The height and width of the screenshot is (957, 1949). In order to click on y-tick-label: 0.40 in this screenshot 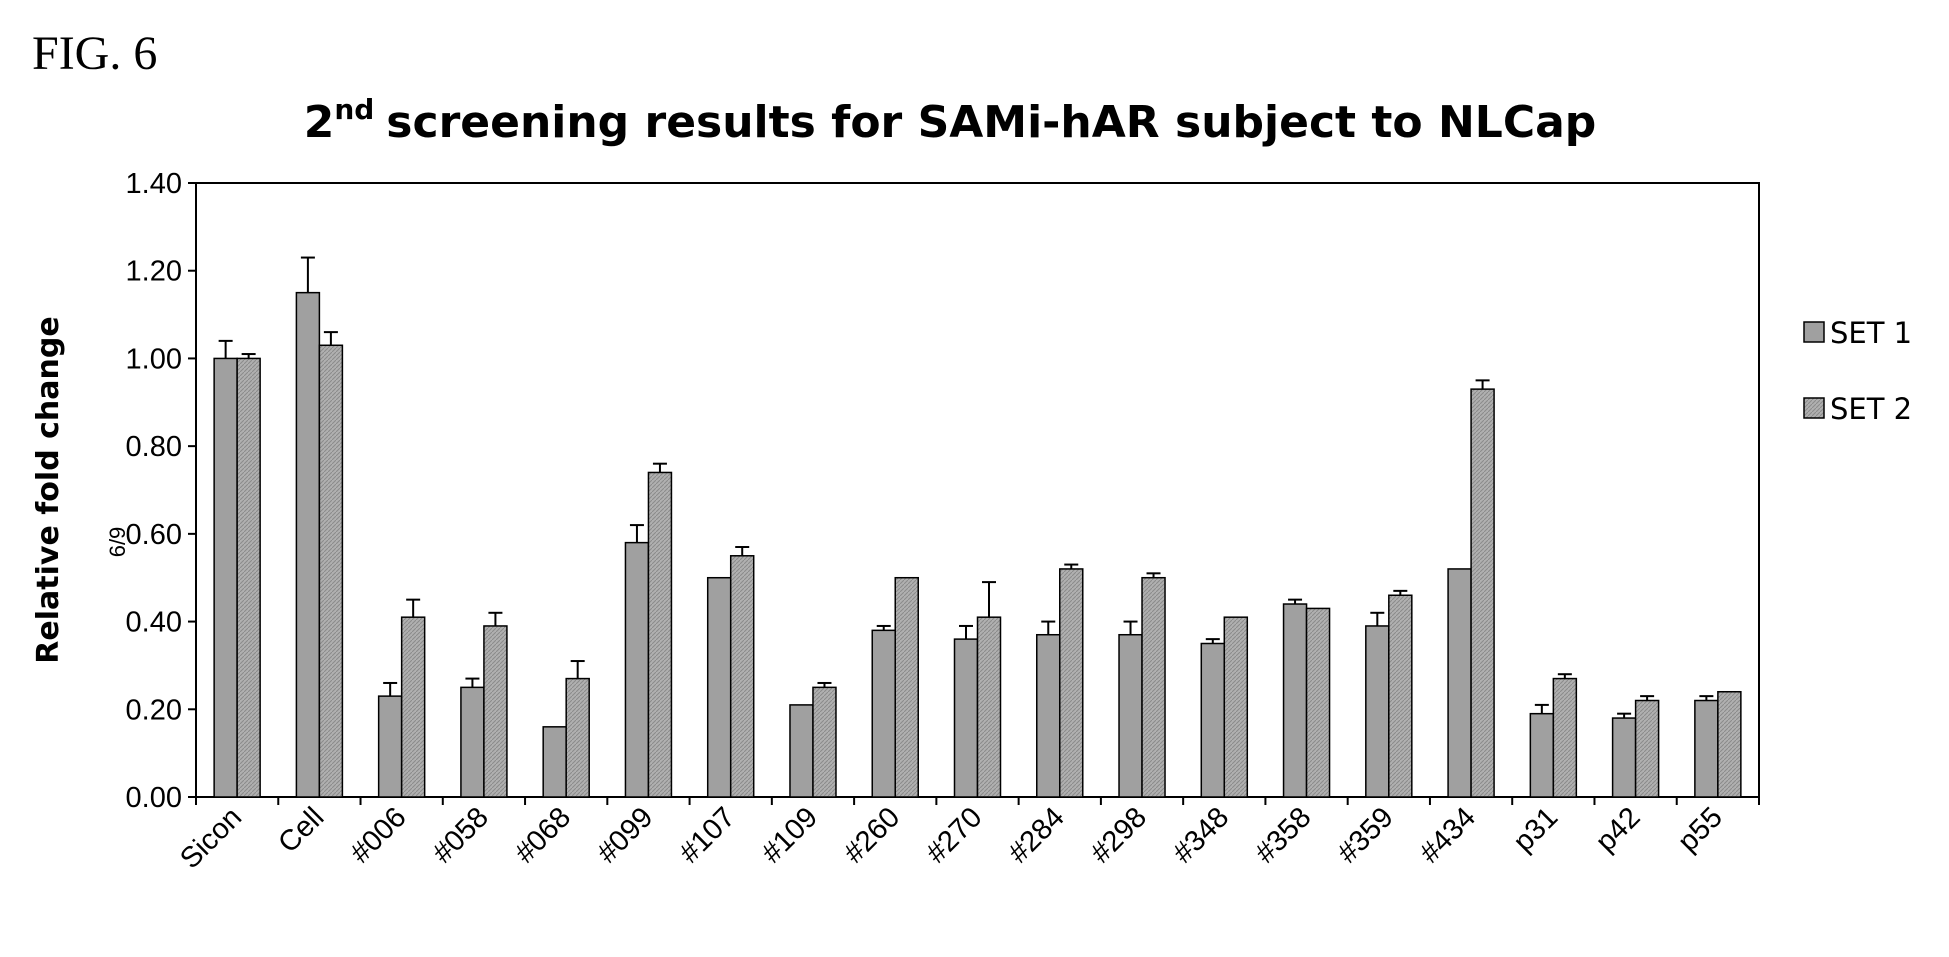, I will do `click(154, 623)`.